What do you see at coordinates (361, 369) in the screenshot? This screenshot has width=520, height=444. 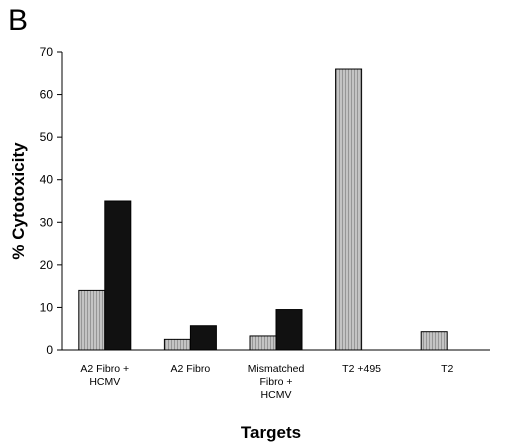 I see `x-category-label: T2 +495` at bounding box center [361, 369].